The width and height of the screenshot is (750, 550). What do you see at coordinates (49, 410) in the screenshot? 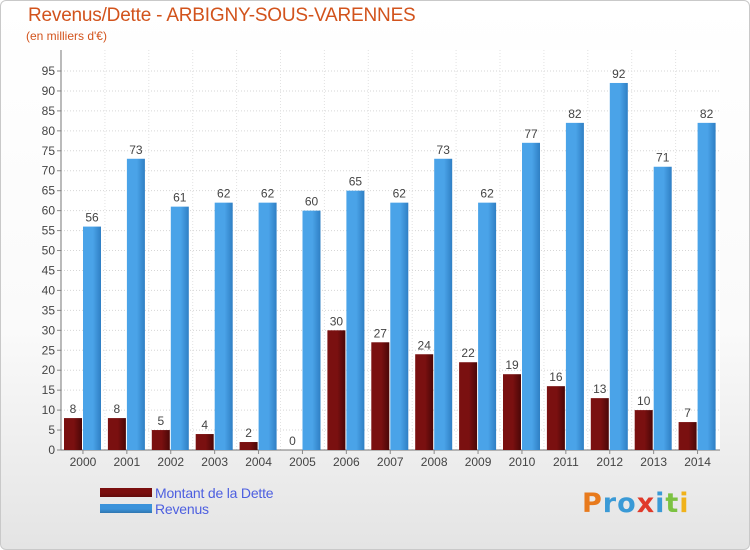
I see `y-tick-label: 10` at bounding box center [49, 410].